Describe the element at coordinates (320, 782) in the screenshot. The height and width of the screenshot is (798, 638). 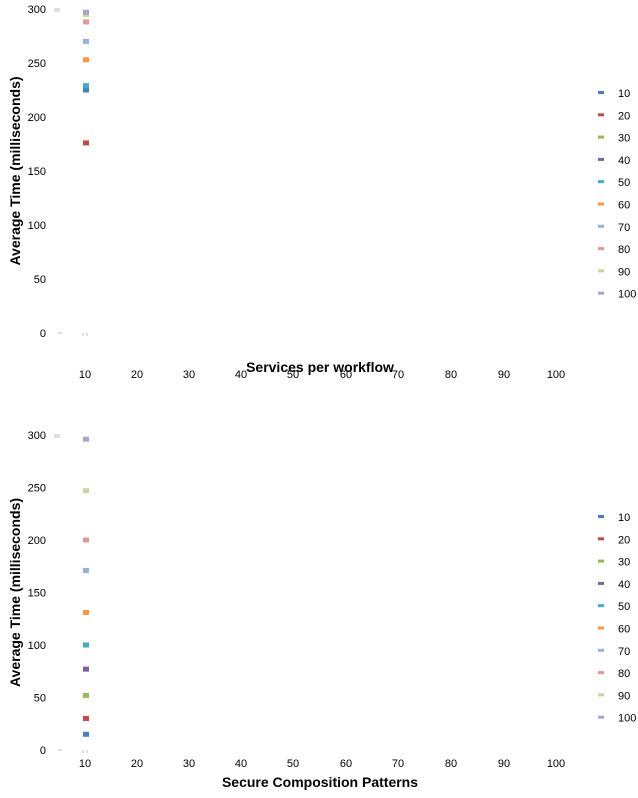
I see `x-axis-title: Secure Composition Patterns` at that location.